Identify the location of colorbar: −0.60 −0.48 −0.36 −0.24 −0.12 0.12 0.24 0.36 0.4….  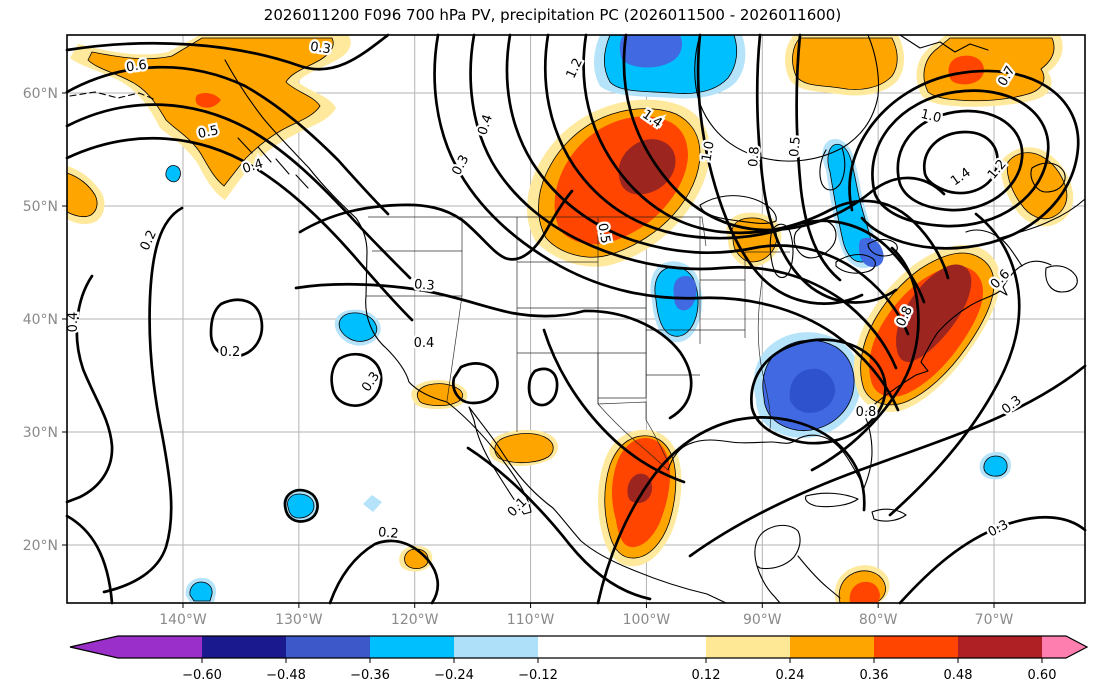
(579, 659).